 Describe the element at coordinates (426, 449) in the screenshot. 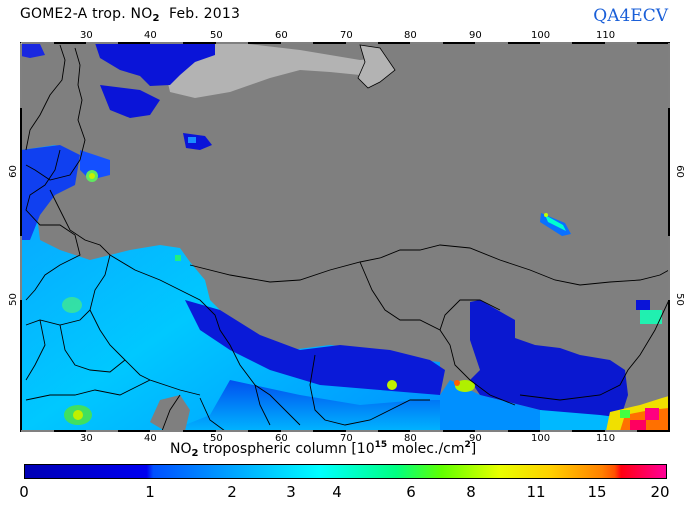

I see `colorbar-title-part: molec./cm` at that location.